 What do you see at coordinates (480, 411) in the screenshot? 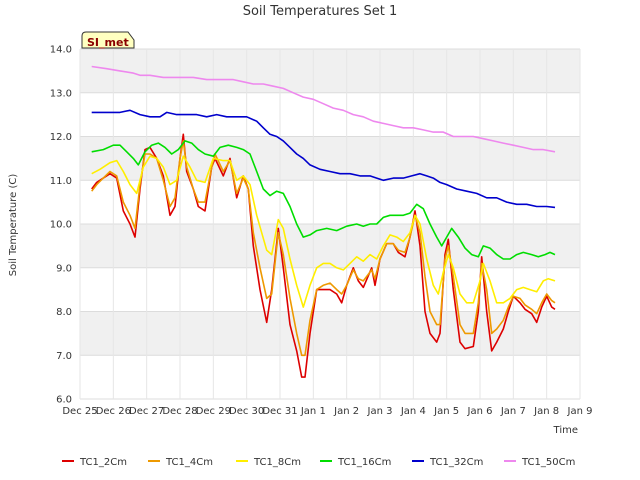
I see `x-tick-label: Jan 6` at bounding box center [480, 411].